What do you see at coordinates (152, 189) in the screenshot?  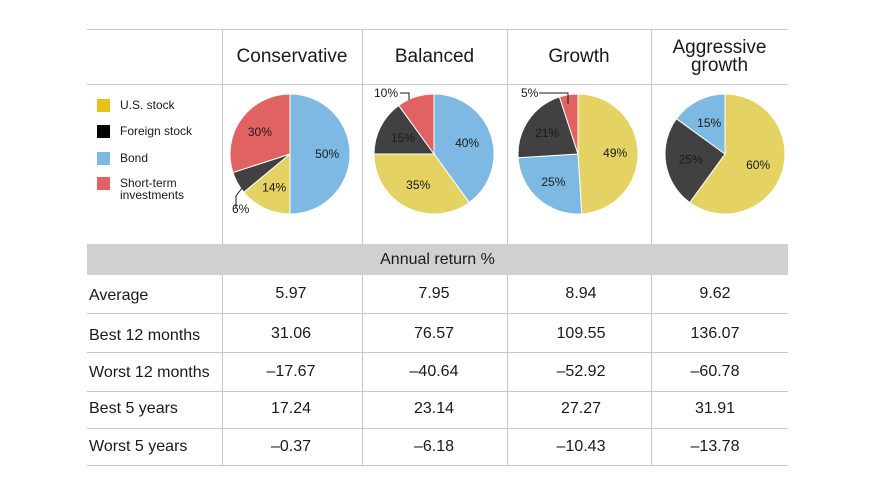 I see `legend-label: Short-term investments` at bounding box center [152, 189].